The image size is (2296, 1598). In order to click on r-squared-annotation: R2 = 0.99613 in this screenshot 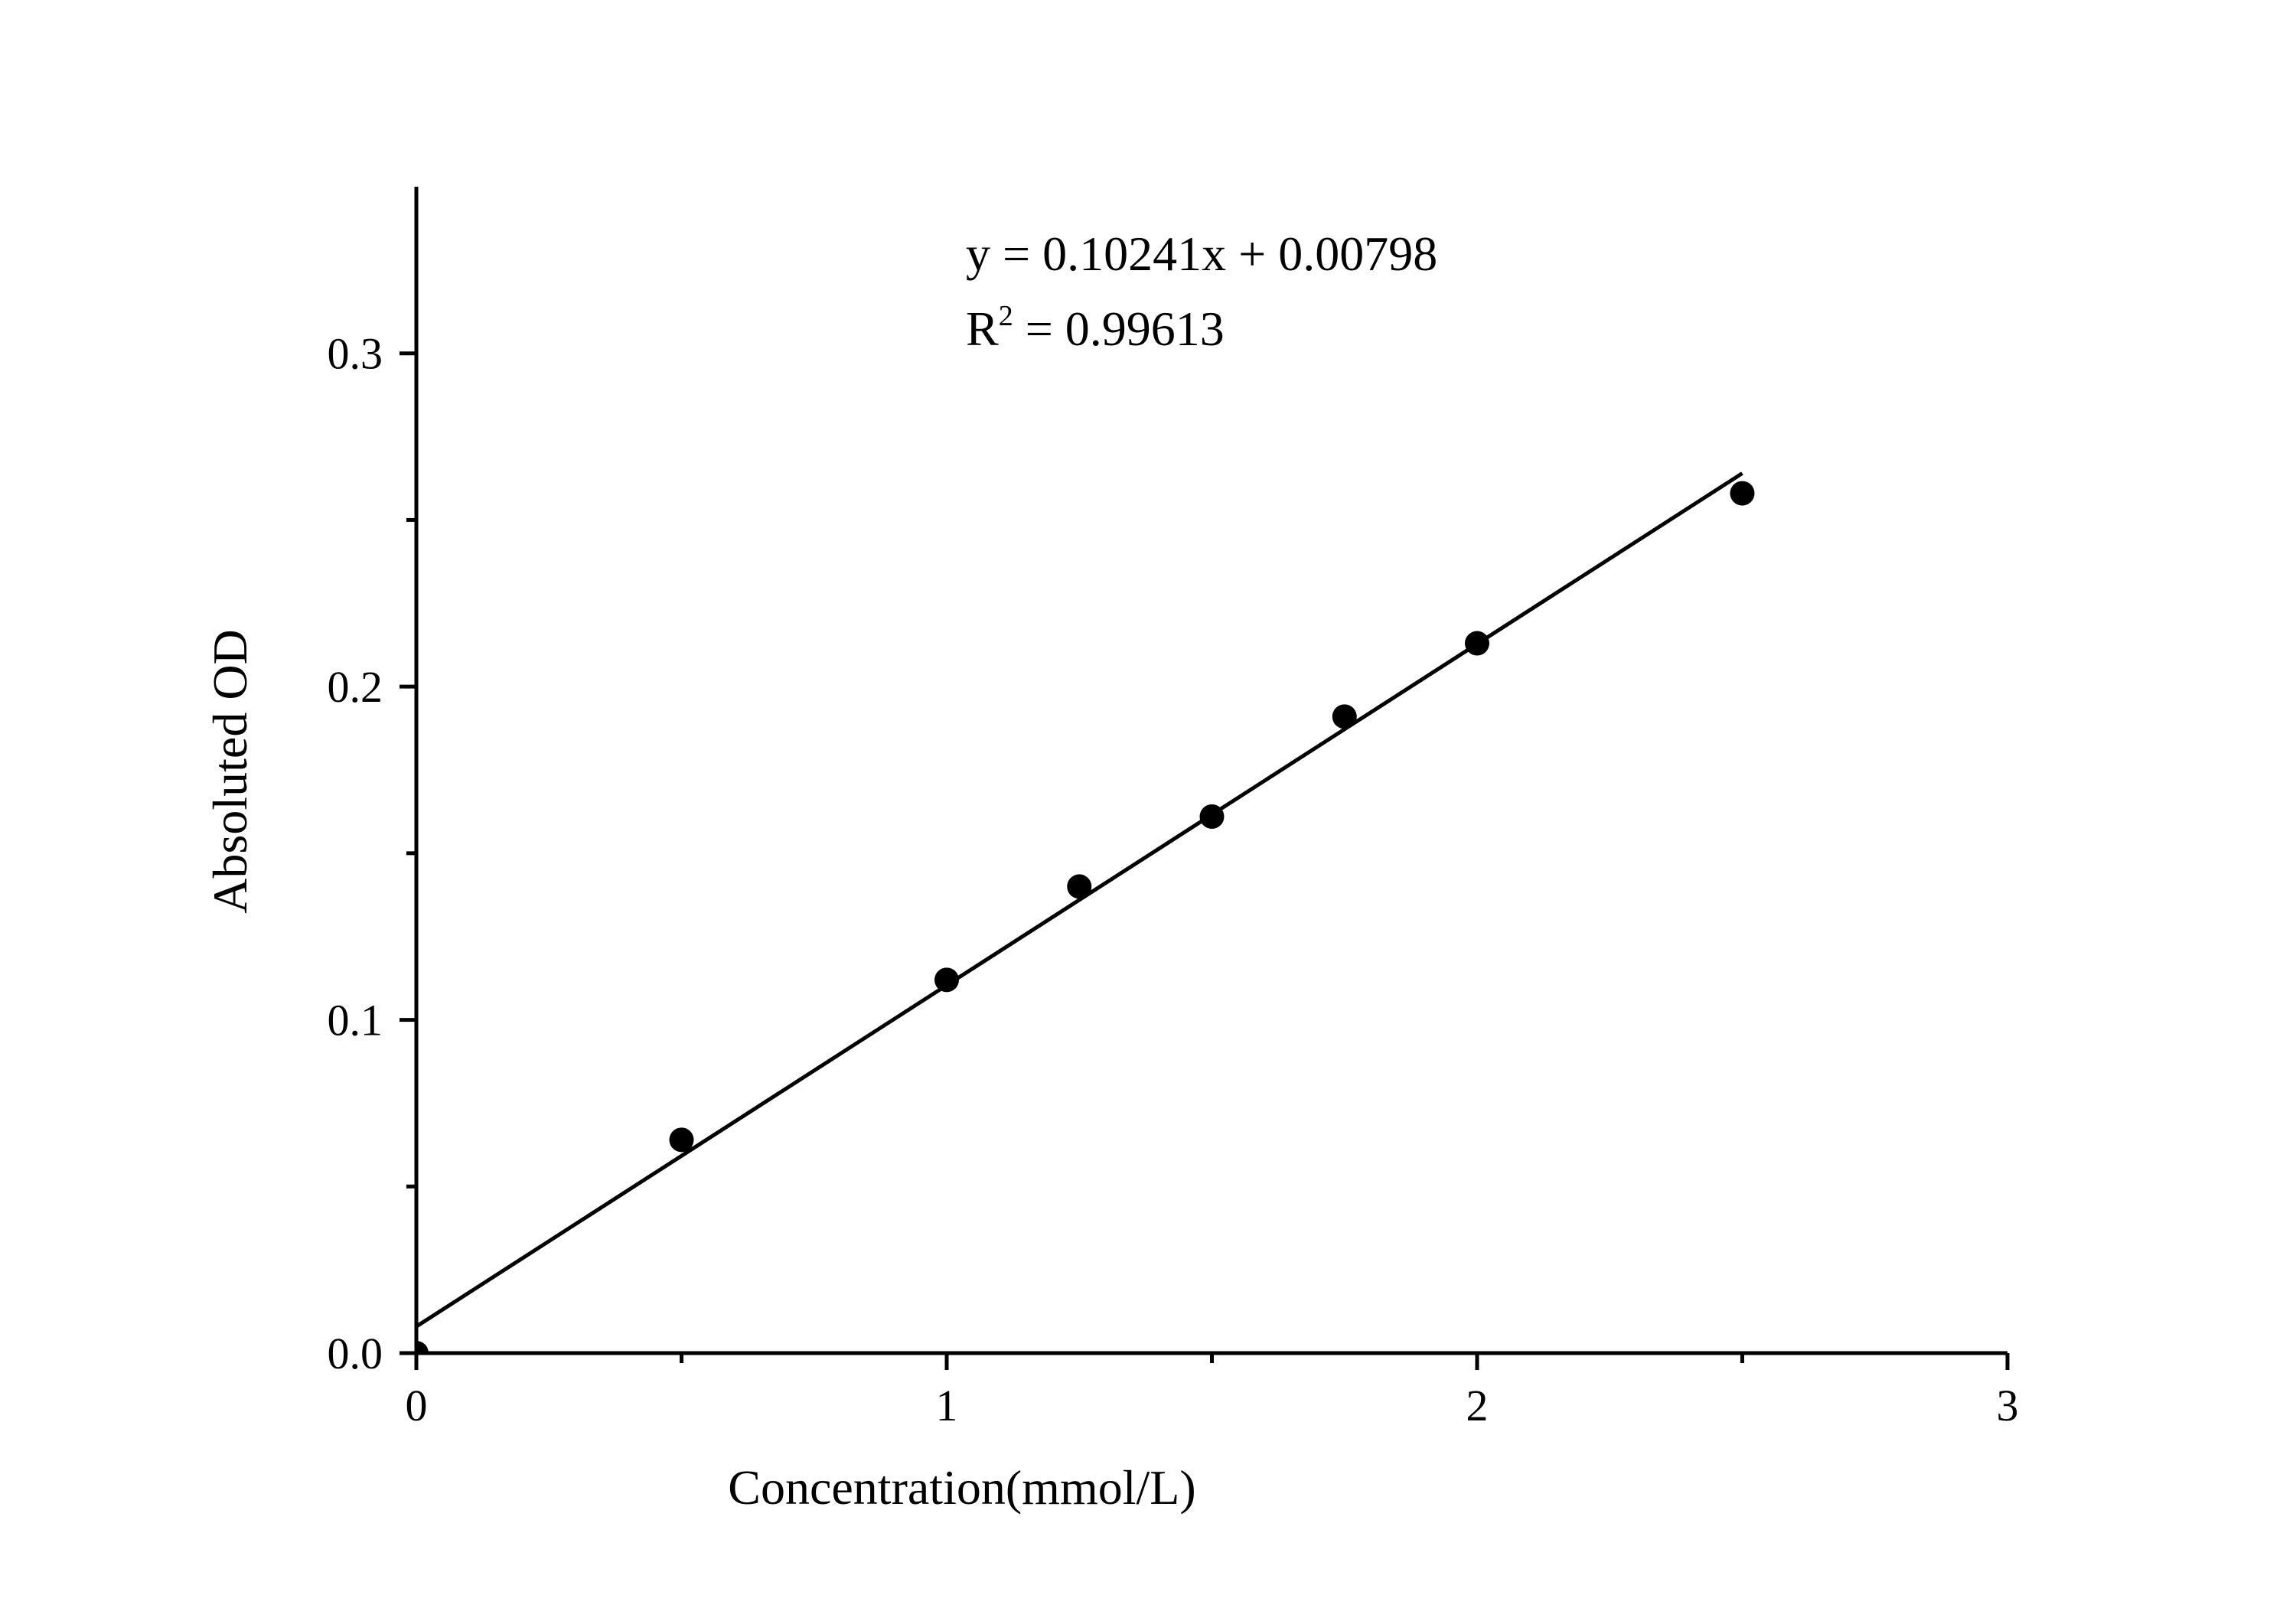, I will do `click(1095, 328)`.